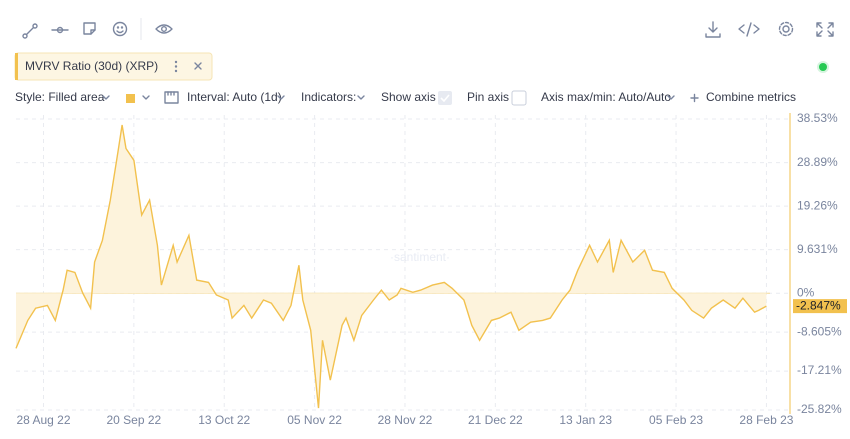  I want to click on x-tick-label: 28 Aug 22, so click(43, 420).